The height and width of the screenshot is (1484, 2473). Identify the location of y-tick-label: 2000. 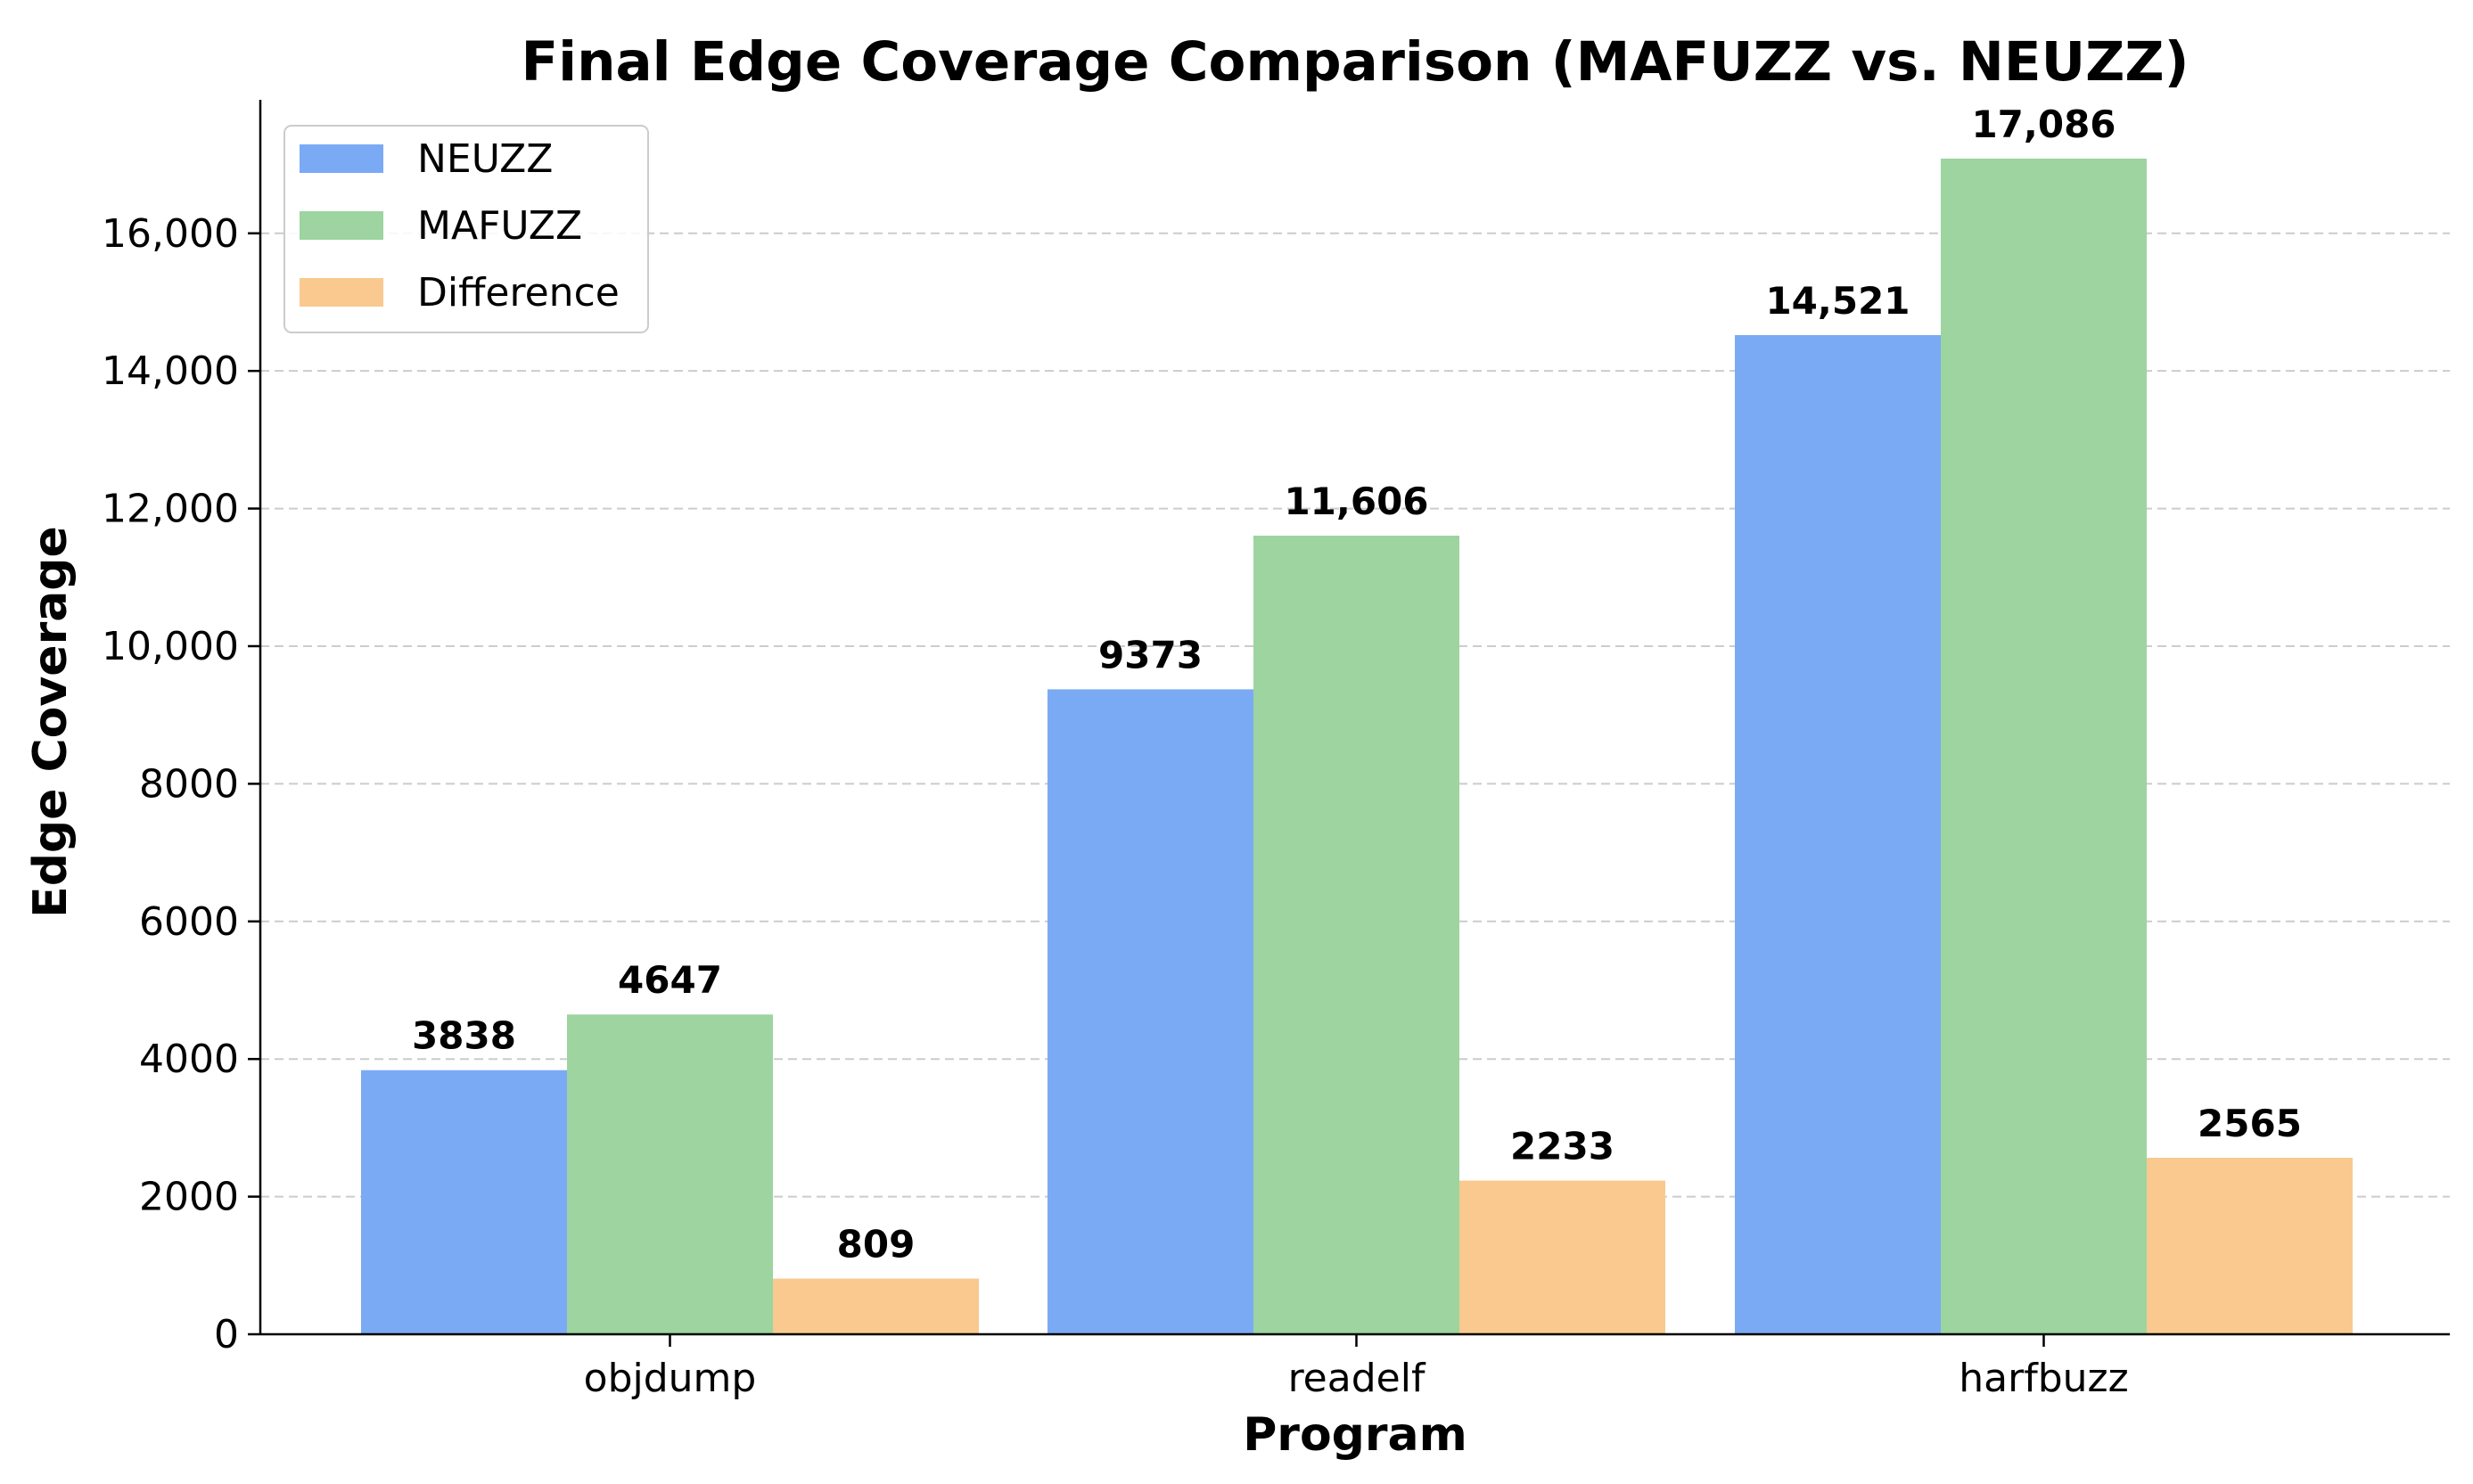
(189, 1197).